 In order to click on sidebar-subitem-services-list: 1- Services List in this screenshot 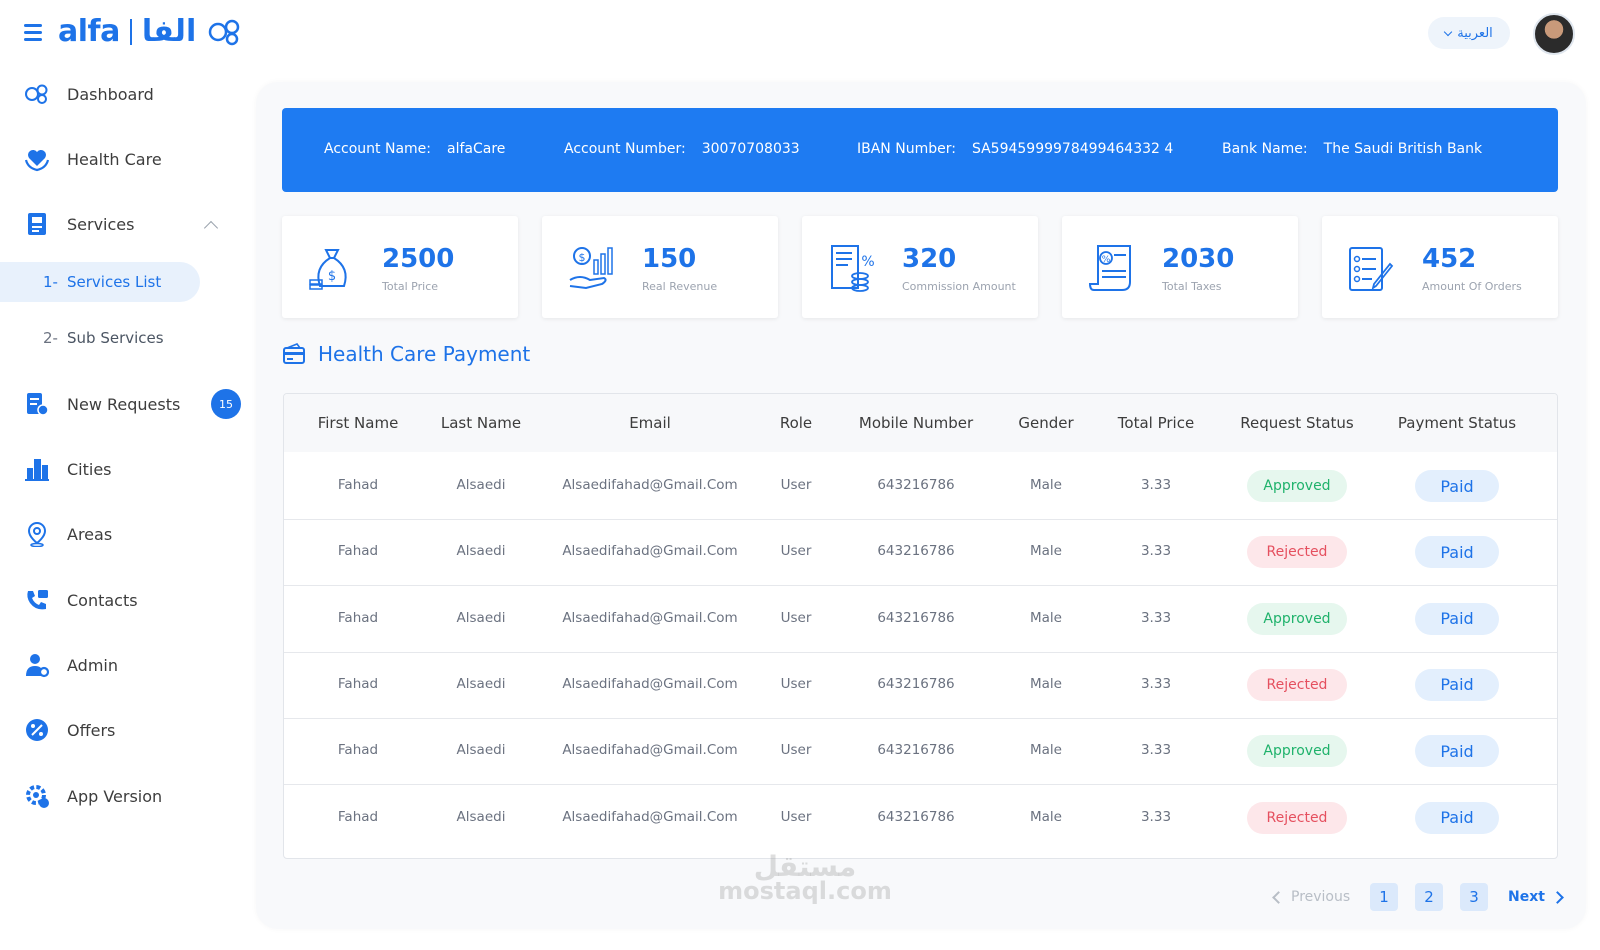, I will do `click(100, 282)`.